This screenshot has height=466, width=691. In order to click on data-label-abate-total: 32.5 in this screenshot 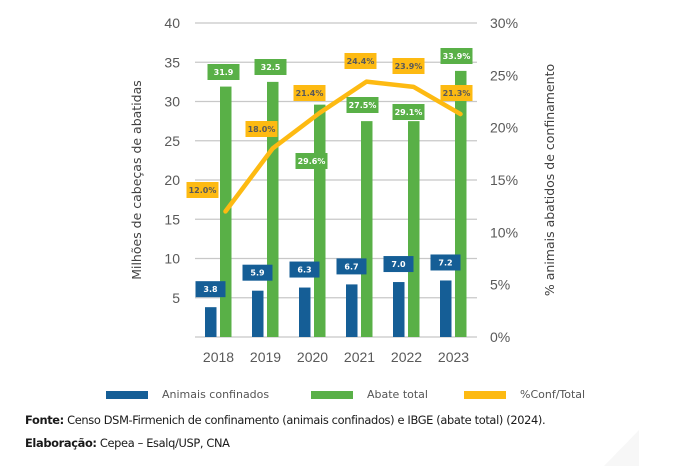, I will do `click(271, 67)`.